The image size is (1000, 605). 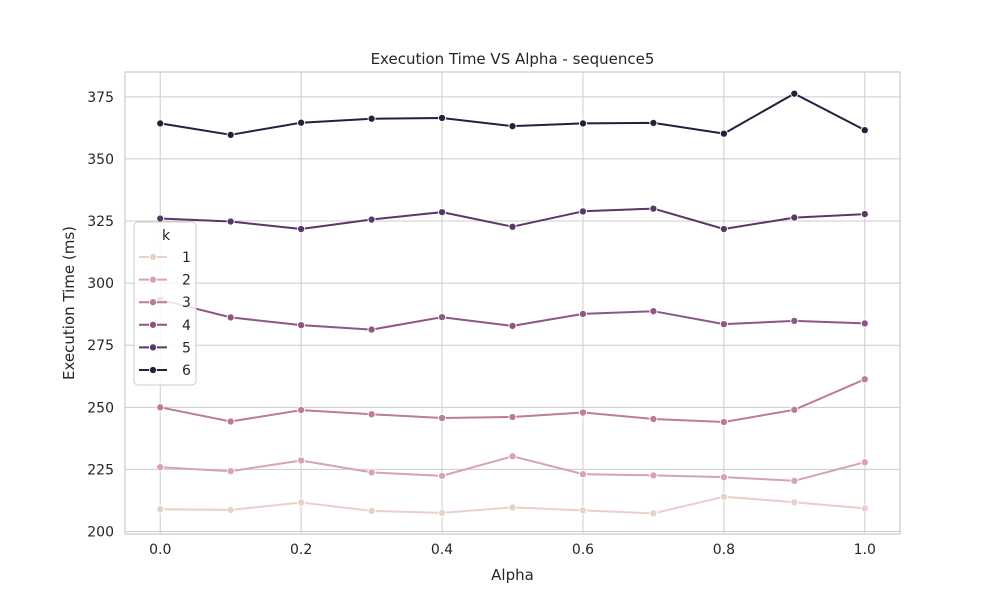 I want to click on legend-item-3: 3, so click(x=165, y=303).